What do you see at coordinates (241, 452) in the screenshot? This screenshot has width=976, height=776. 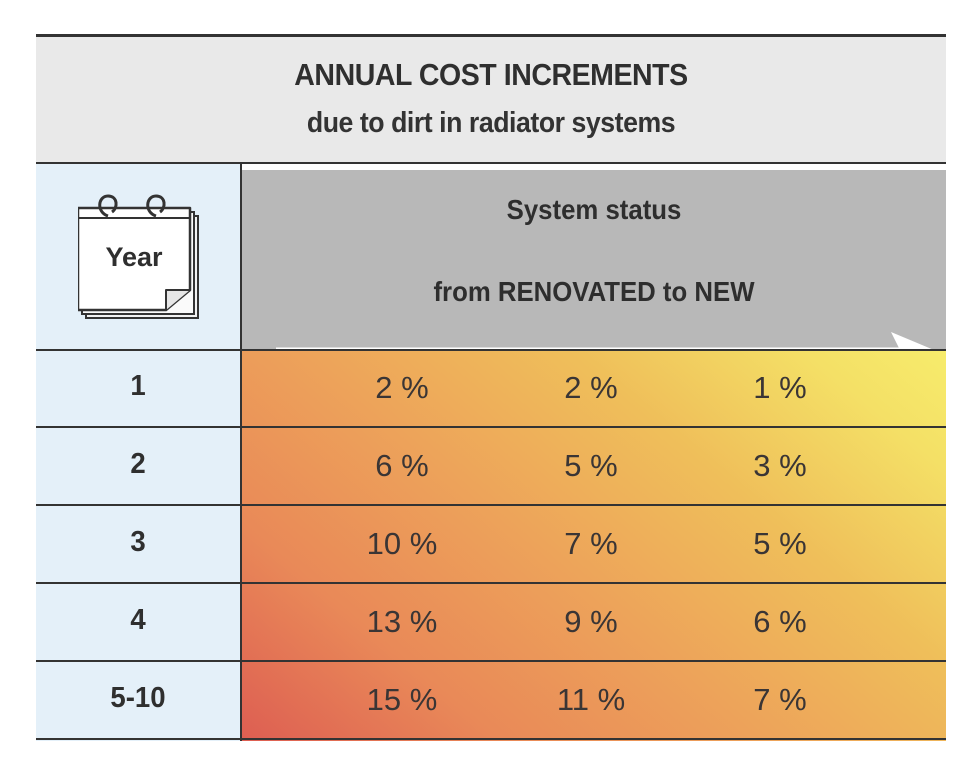 I see `column-divider` at bounding box center [241, 452].